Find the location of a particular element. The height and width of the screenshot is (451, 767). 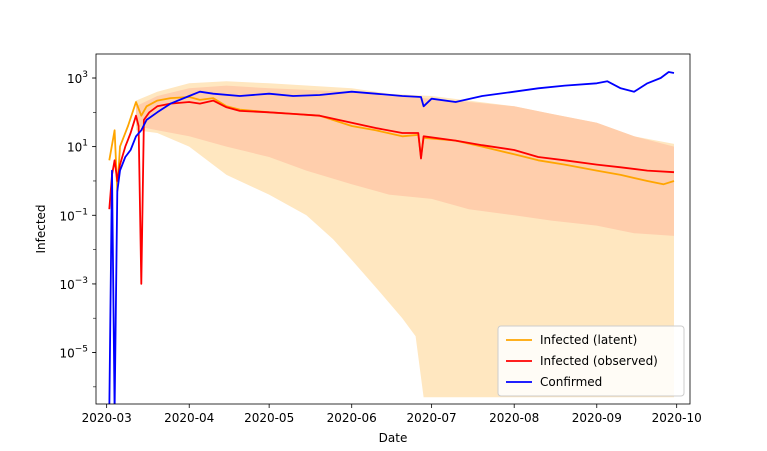

legend-entry-label: Infected (observed) is located at coordinates (599, 361).